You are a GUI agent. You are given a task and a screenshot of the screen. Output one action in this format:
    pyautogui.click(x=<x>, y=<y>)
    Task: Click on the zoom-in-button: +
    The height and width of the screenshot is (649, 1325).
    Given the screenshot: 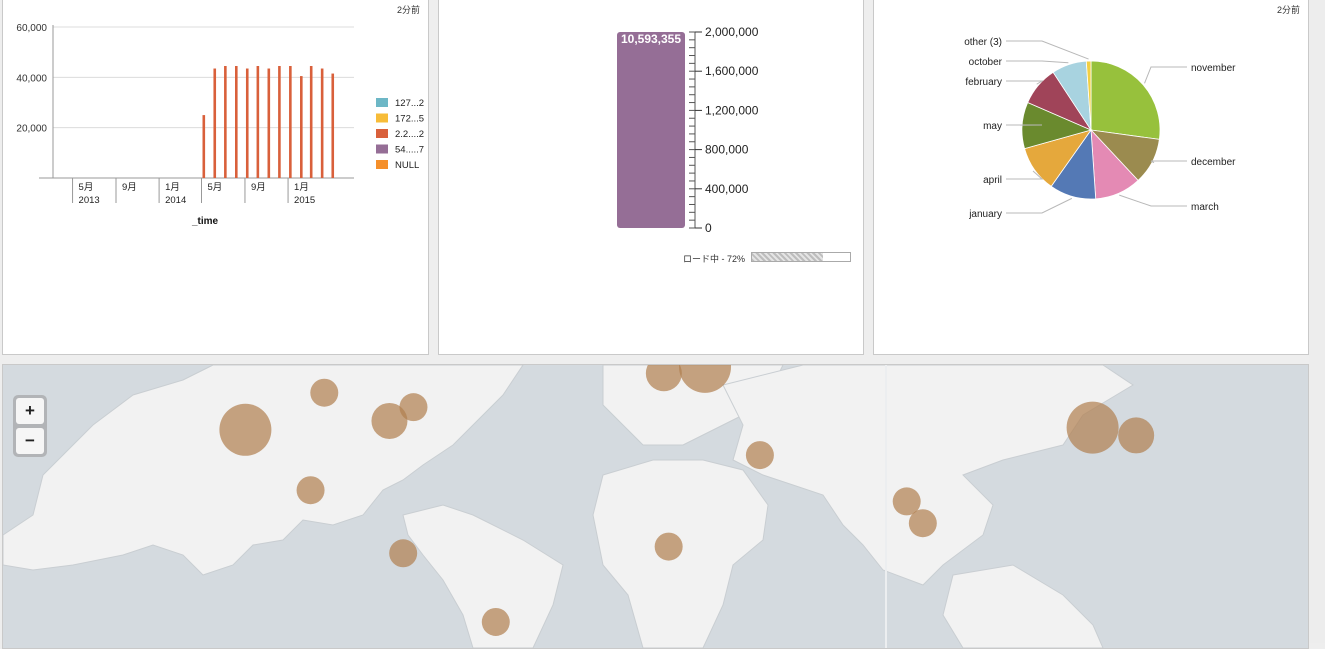 What is the action you would take?
    pyautogui.click(x=30, y=411)
    